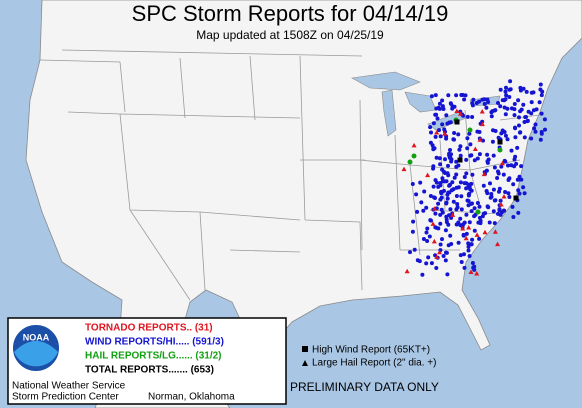 Image resolution: width=582 pixels, height=408 pixels. What do you see at coordinates (149, 328) in the screenshot?
I see `legend-entry: TORNADO REPORTS.. (31)` at bounding box center [149, 328].